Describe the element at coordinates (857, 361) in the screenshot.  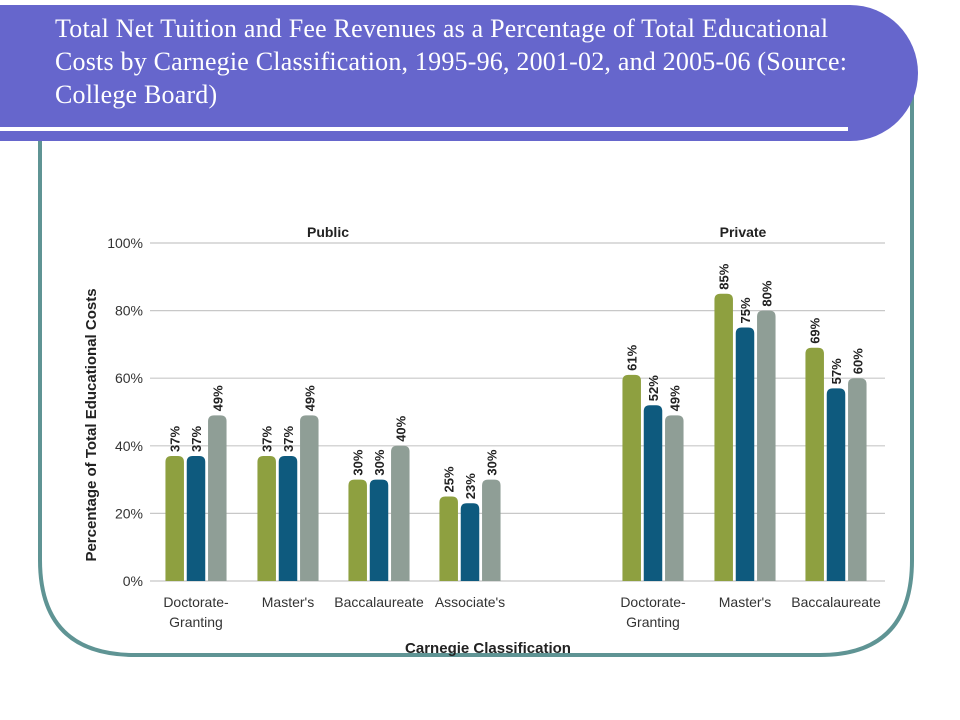
I see `bar-value-label: 60%` at that location.